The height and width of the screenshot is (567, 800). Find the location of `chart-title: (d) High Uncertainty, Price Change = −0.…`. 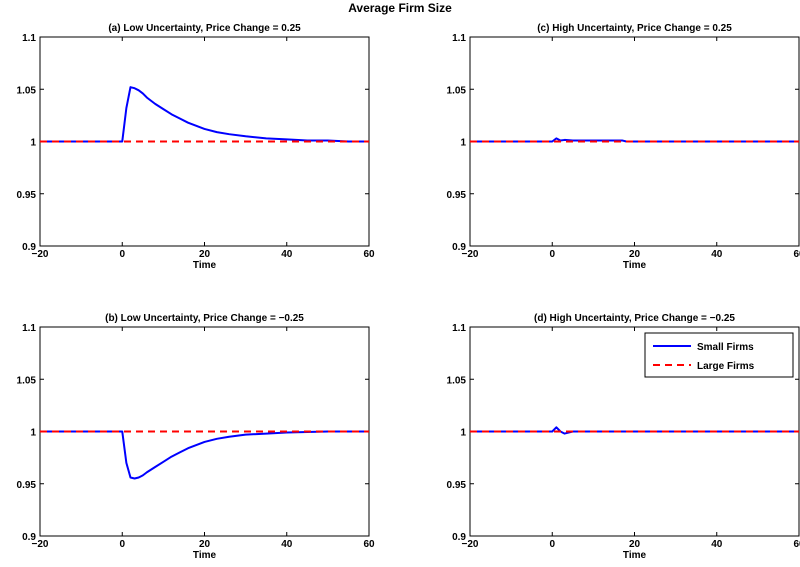

chart-title: (d) High Uncertainty, Price Change = −0.… is located at coordinates (634, 318).